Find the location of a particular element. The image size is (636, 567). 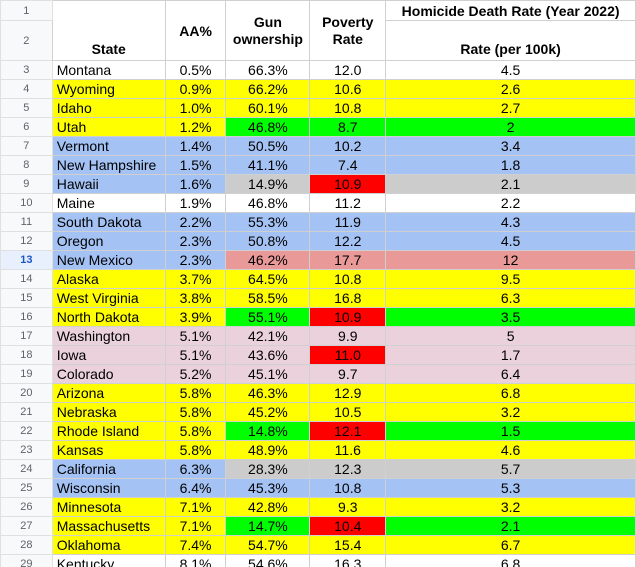

cell-homicide-rate: 4.5 is located at coordinates (510, 241).